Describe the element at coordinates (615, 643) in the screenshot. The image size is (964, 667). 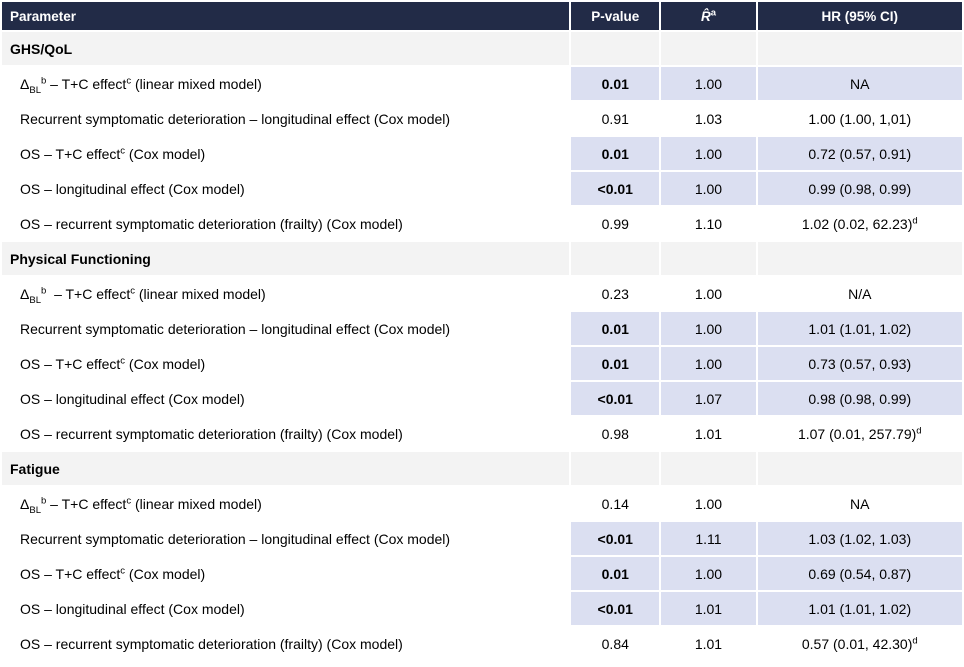
I see `p-value-cell: 0.84` at that location.